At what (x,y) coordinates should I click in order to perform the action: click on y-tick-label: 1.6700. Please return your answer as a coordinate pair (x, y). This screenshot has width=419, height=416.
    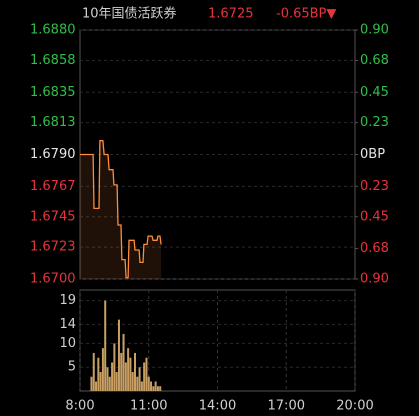
    Looking at the image, I should click on (53, 279).